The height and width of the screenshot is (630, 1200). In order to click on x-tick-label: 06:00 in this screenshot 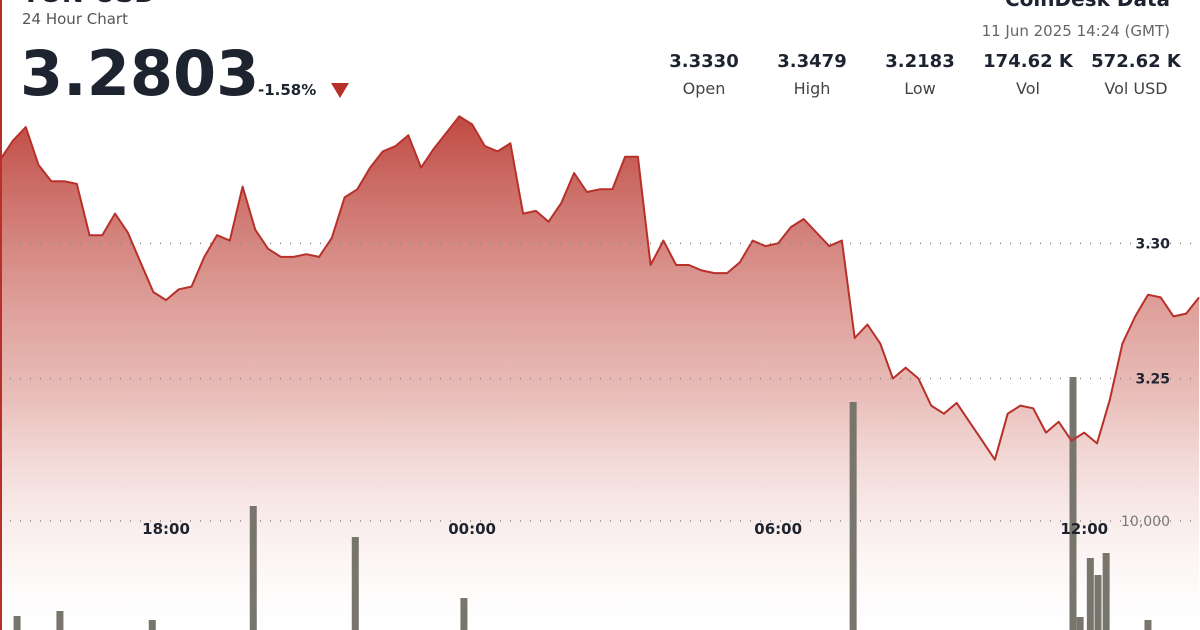, I will do `click(778, 529)`.